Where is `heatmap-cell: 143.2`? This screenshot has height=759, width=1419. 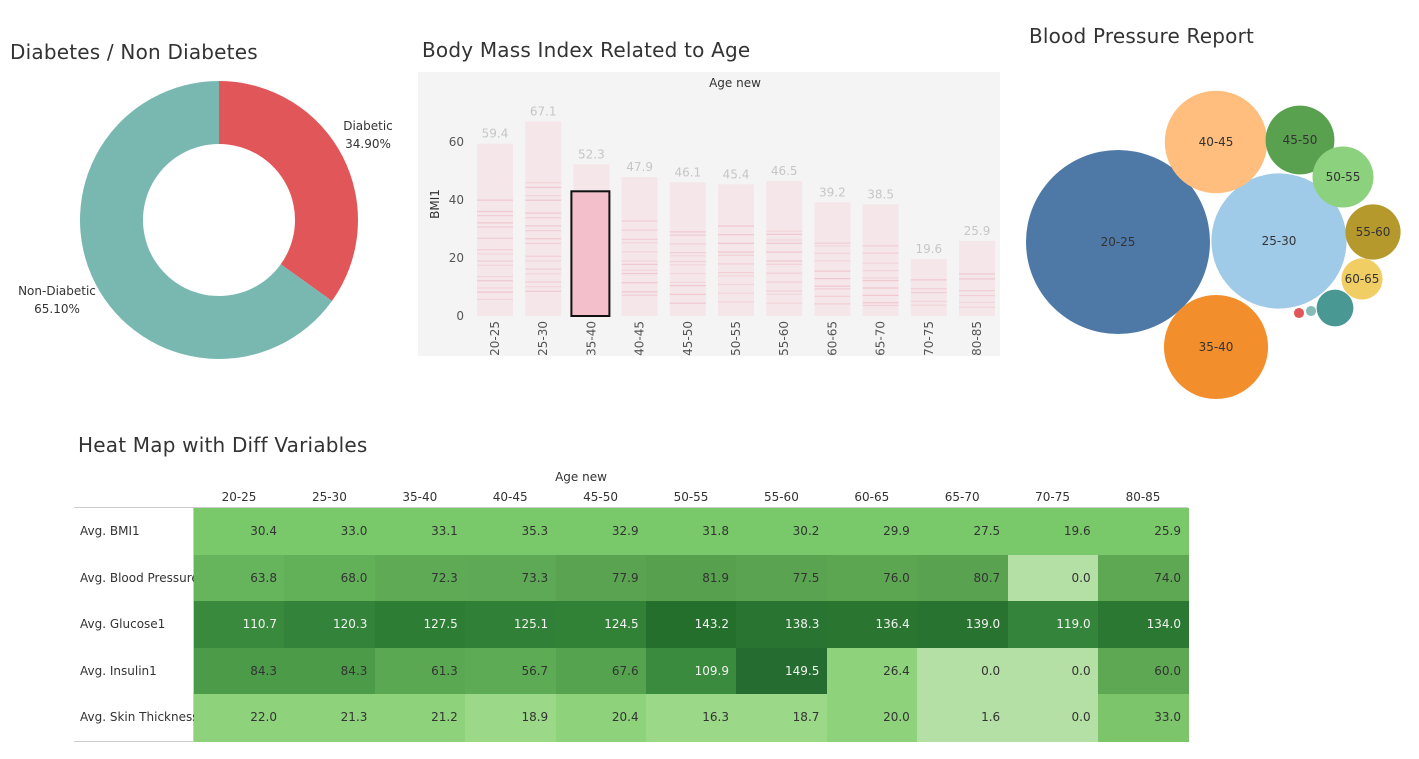
heatmap-cell: 143.2 is located at coordinates (691, 625).